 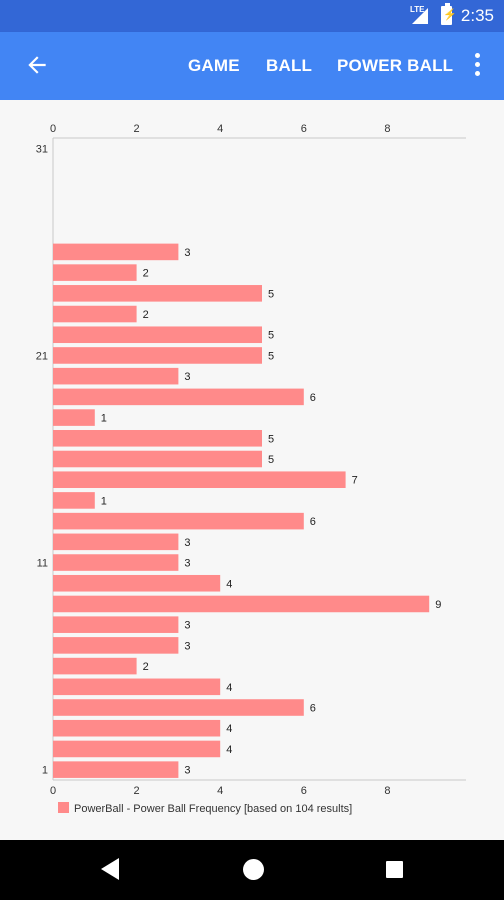 What do you see at coordinates (220, 791) in the screenshot?
I see `value-tick-label-bottom: 4` at bounding box center [220, 791].